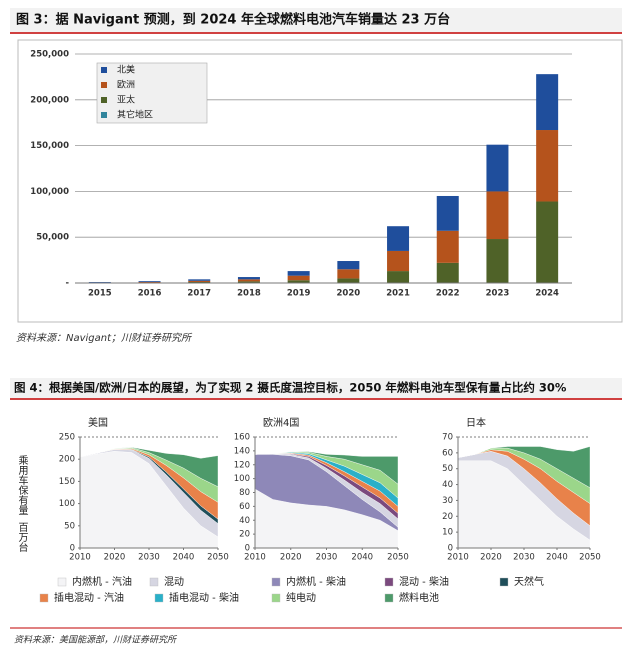 This screenshot has height=648, width=636. What do you see at coordinates (326, 468) in the screenshot?
I see `area` at bounding box center [326, 468].